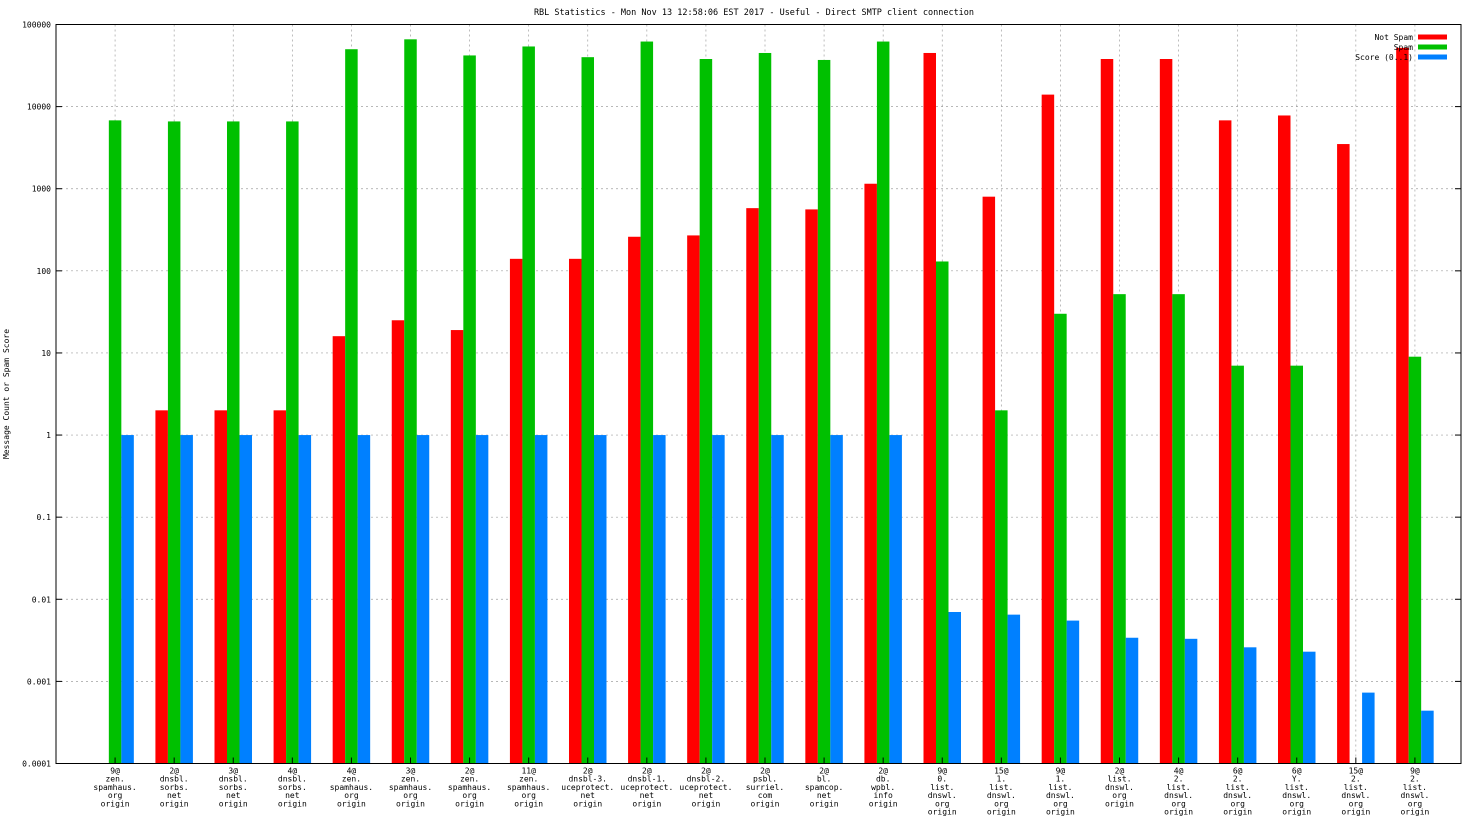 The width and height of the screenshot is (1472, 828). Describe the element at coordinates (44, 517) in the screenshot. I see `y-tick-label: 0.1` at that location.